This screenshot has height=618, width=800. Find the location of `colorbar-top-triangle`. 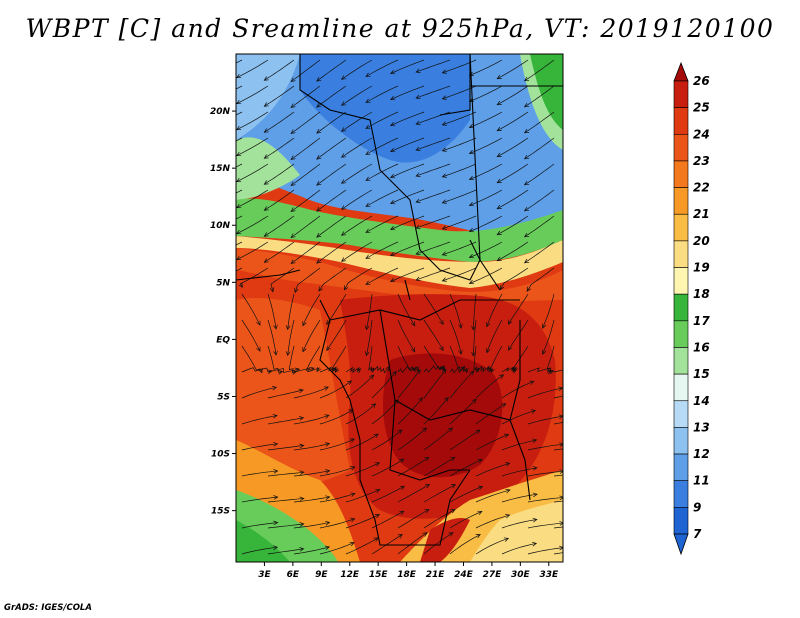

colorbar-top-triangle is located at coordinates (681, 71).